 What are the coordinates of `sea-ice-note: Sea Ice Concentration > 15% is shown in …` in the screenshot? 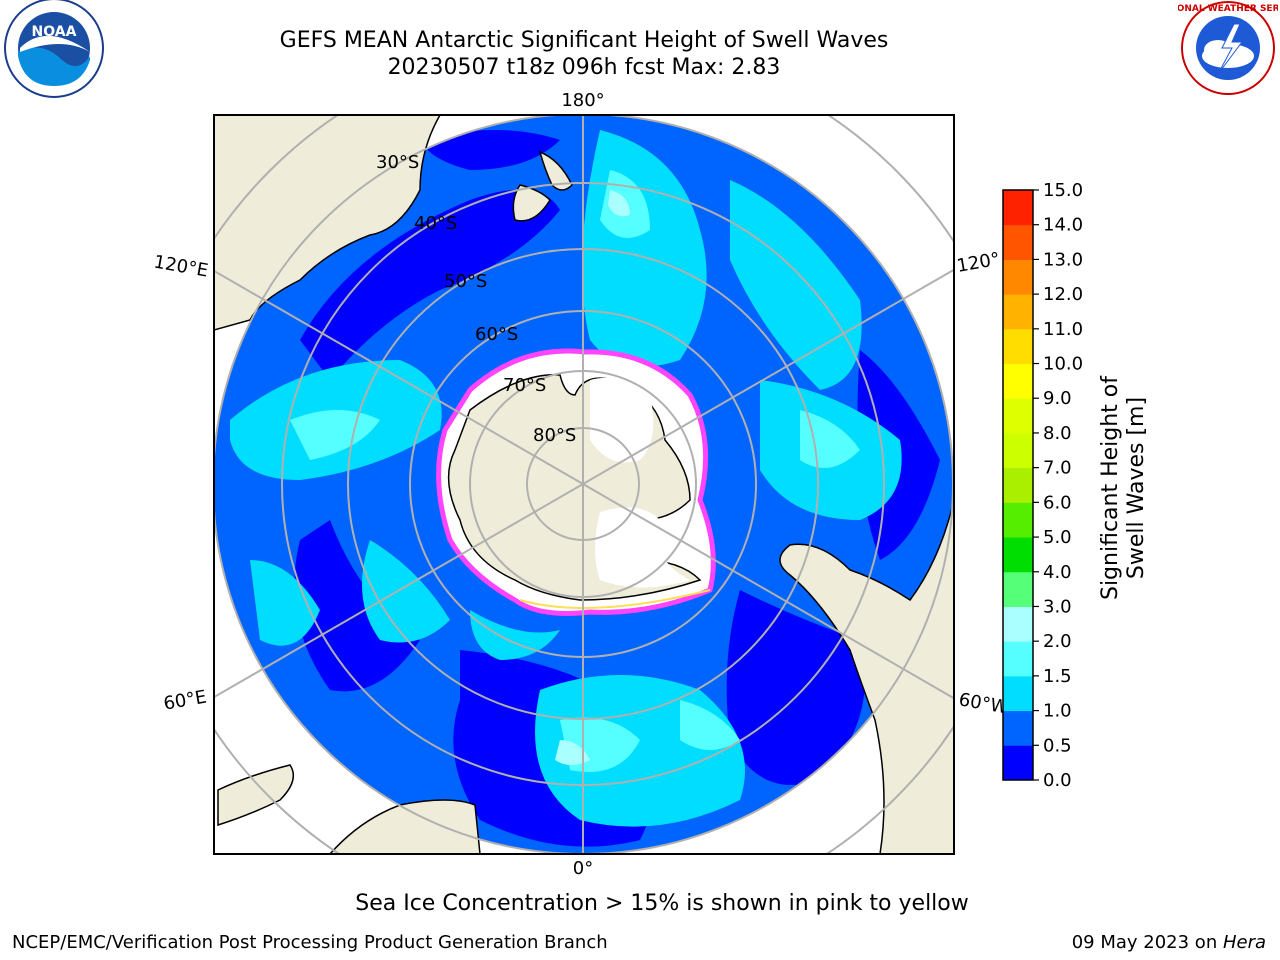 It's located at (662, 903).